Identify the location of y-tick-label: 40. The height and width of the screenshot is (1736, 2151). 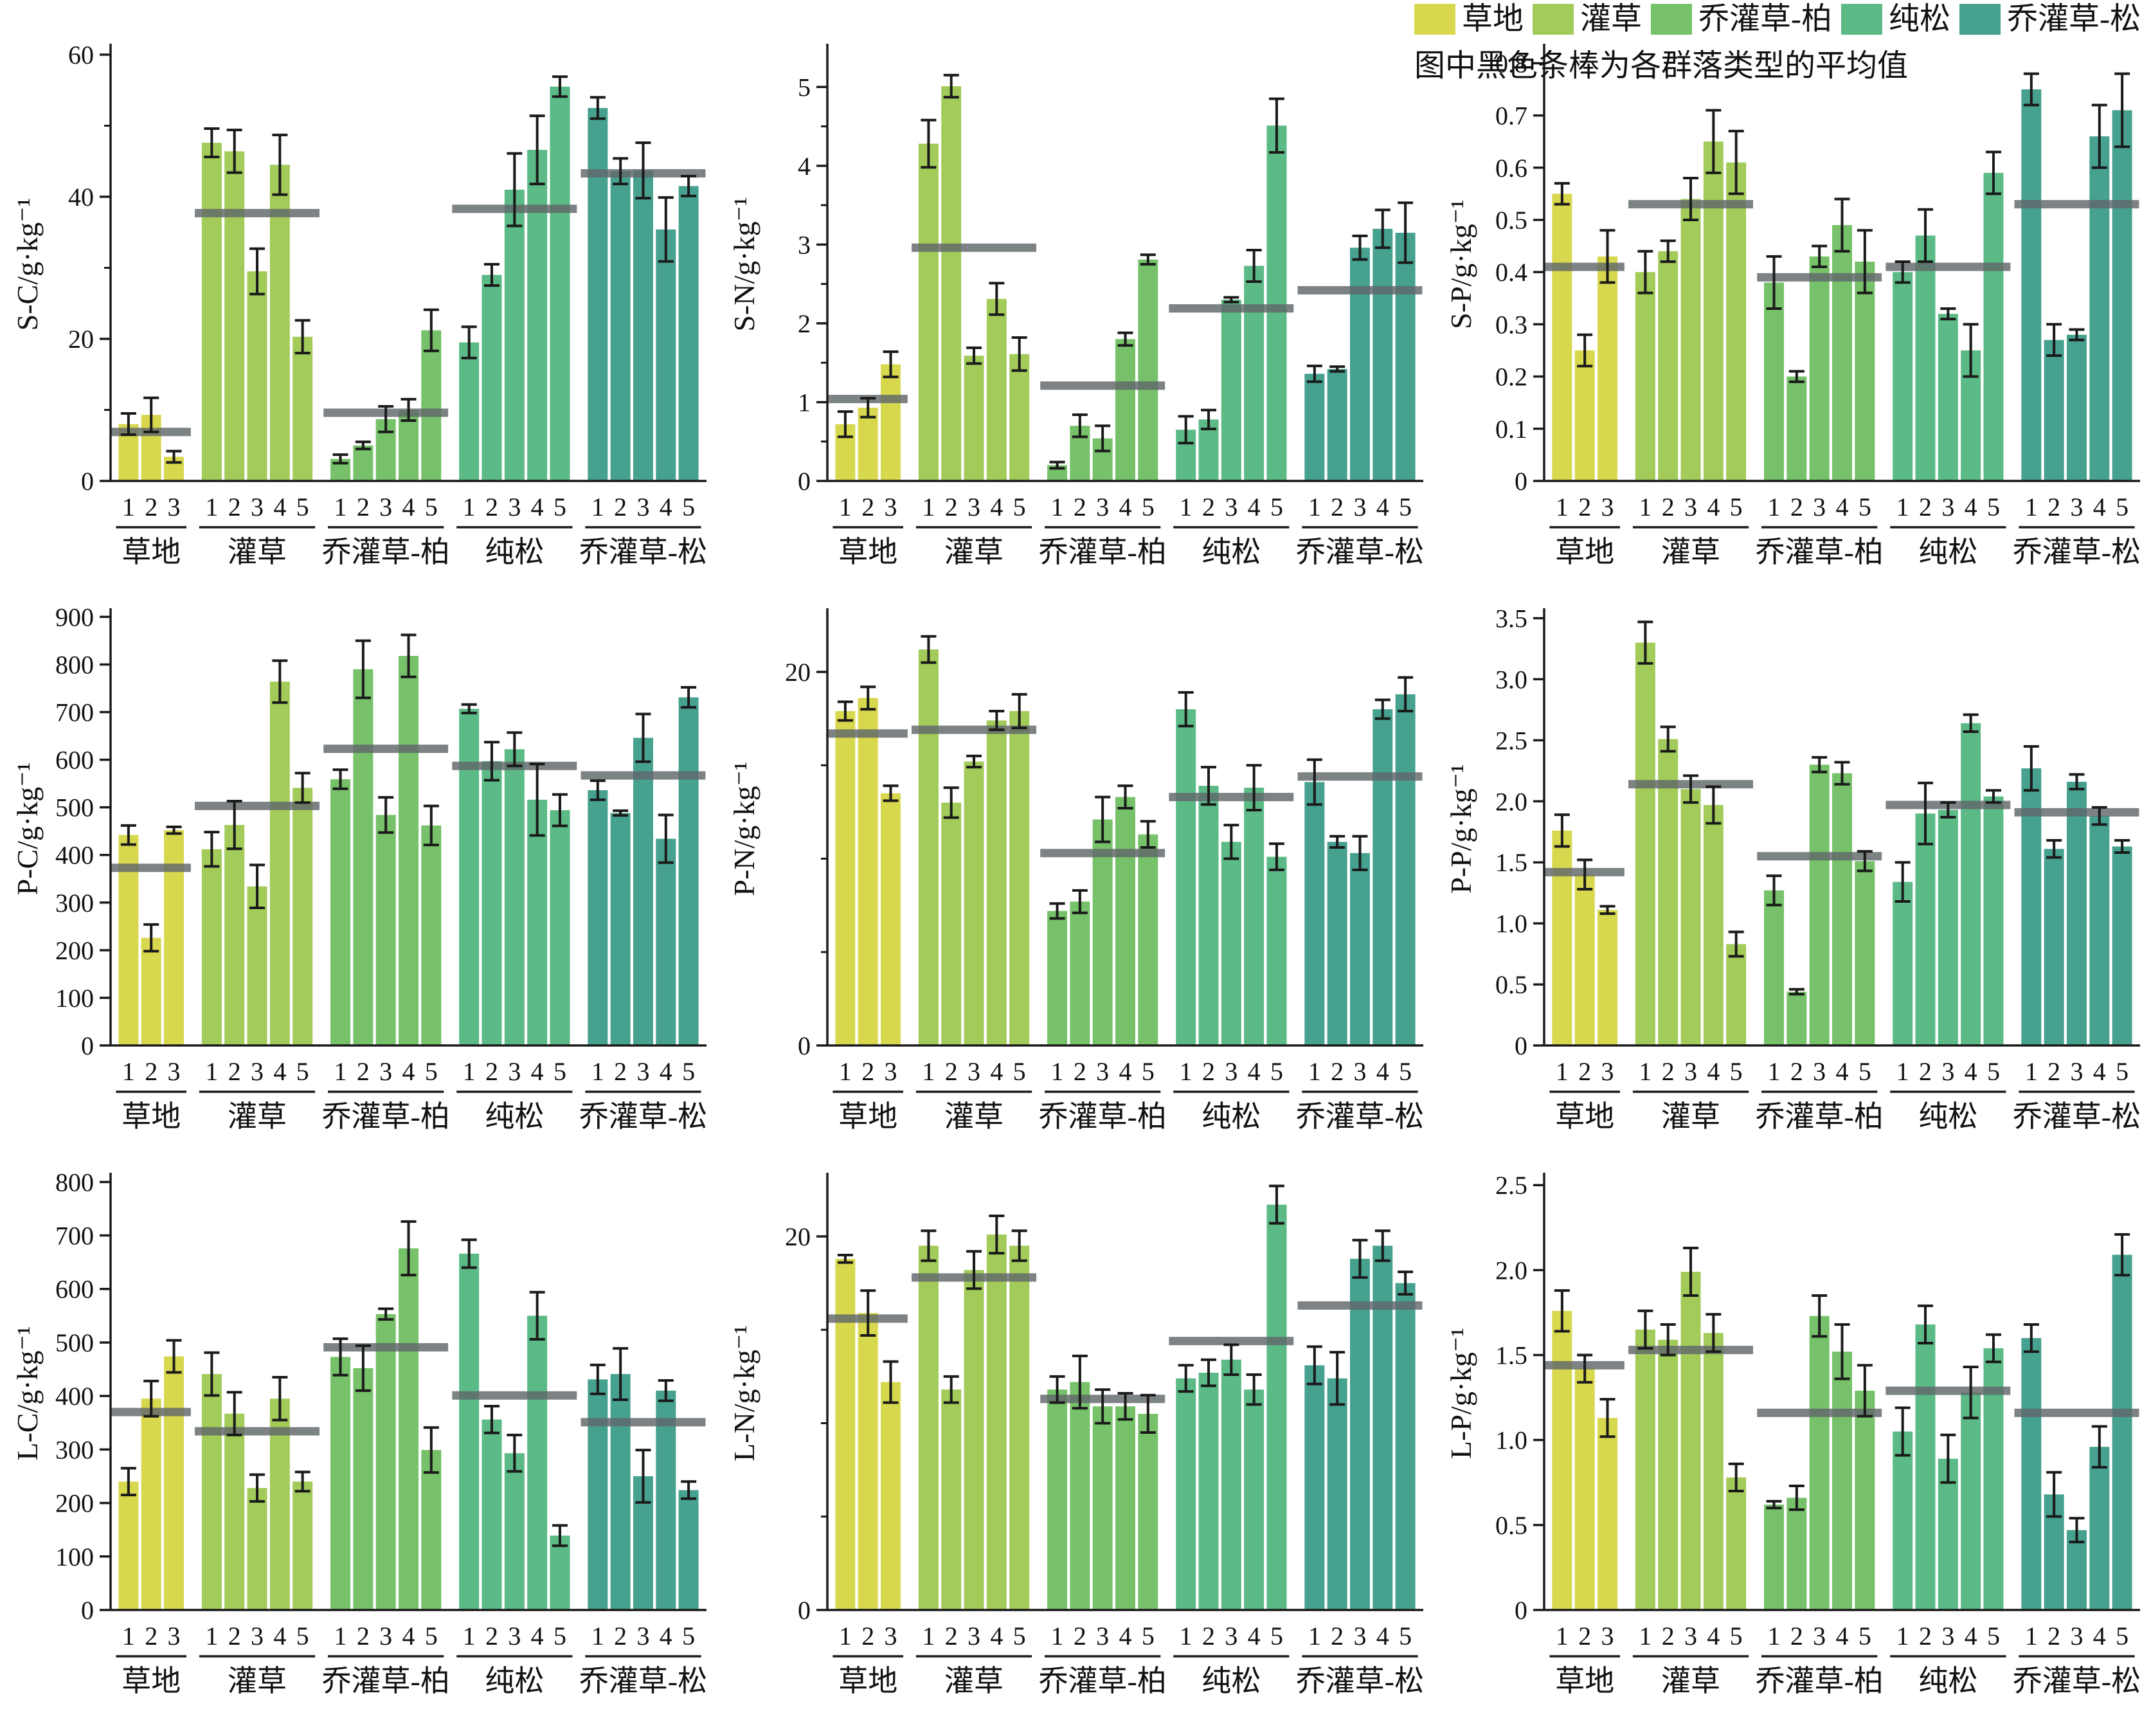
(81, 197).